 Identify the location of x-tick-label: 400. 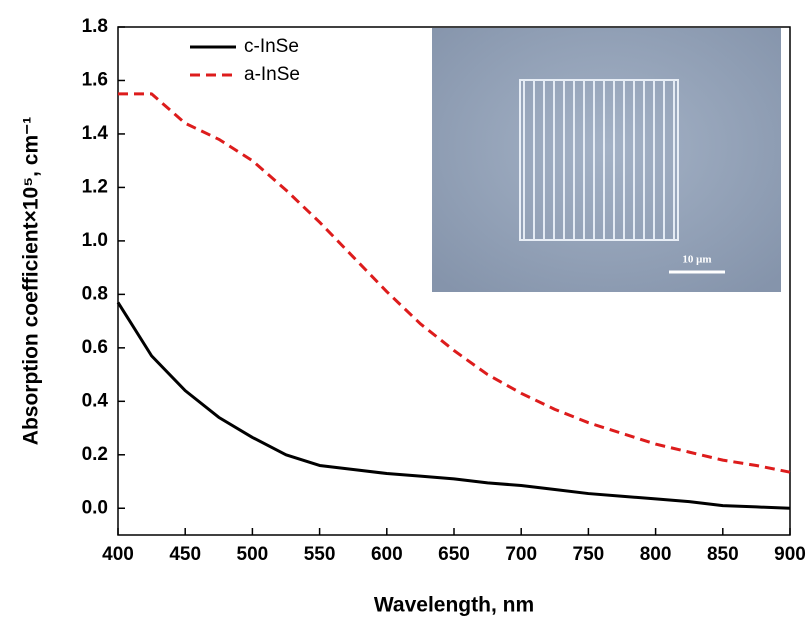
(118, 554).